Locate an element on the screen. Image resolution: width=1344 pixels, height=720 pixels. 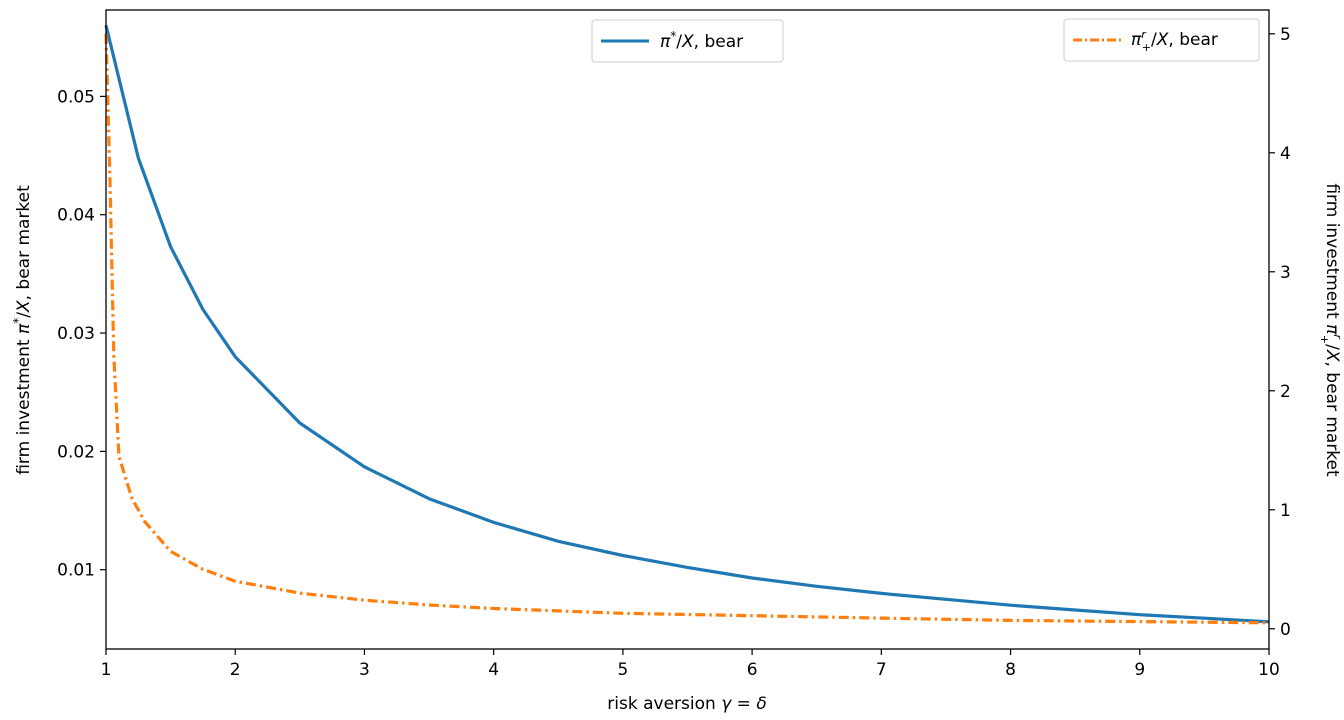
y-right-tick-label: 5 is located at coordinates (1285, 35).